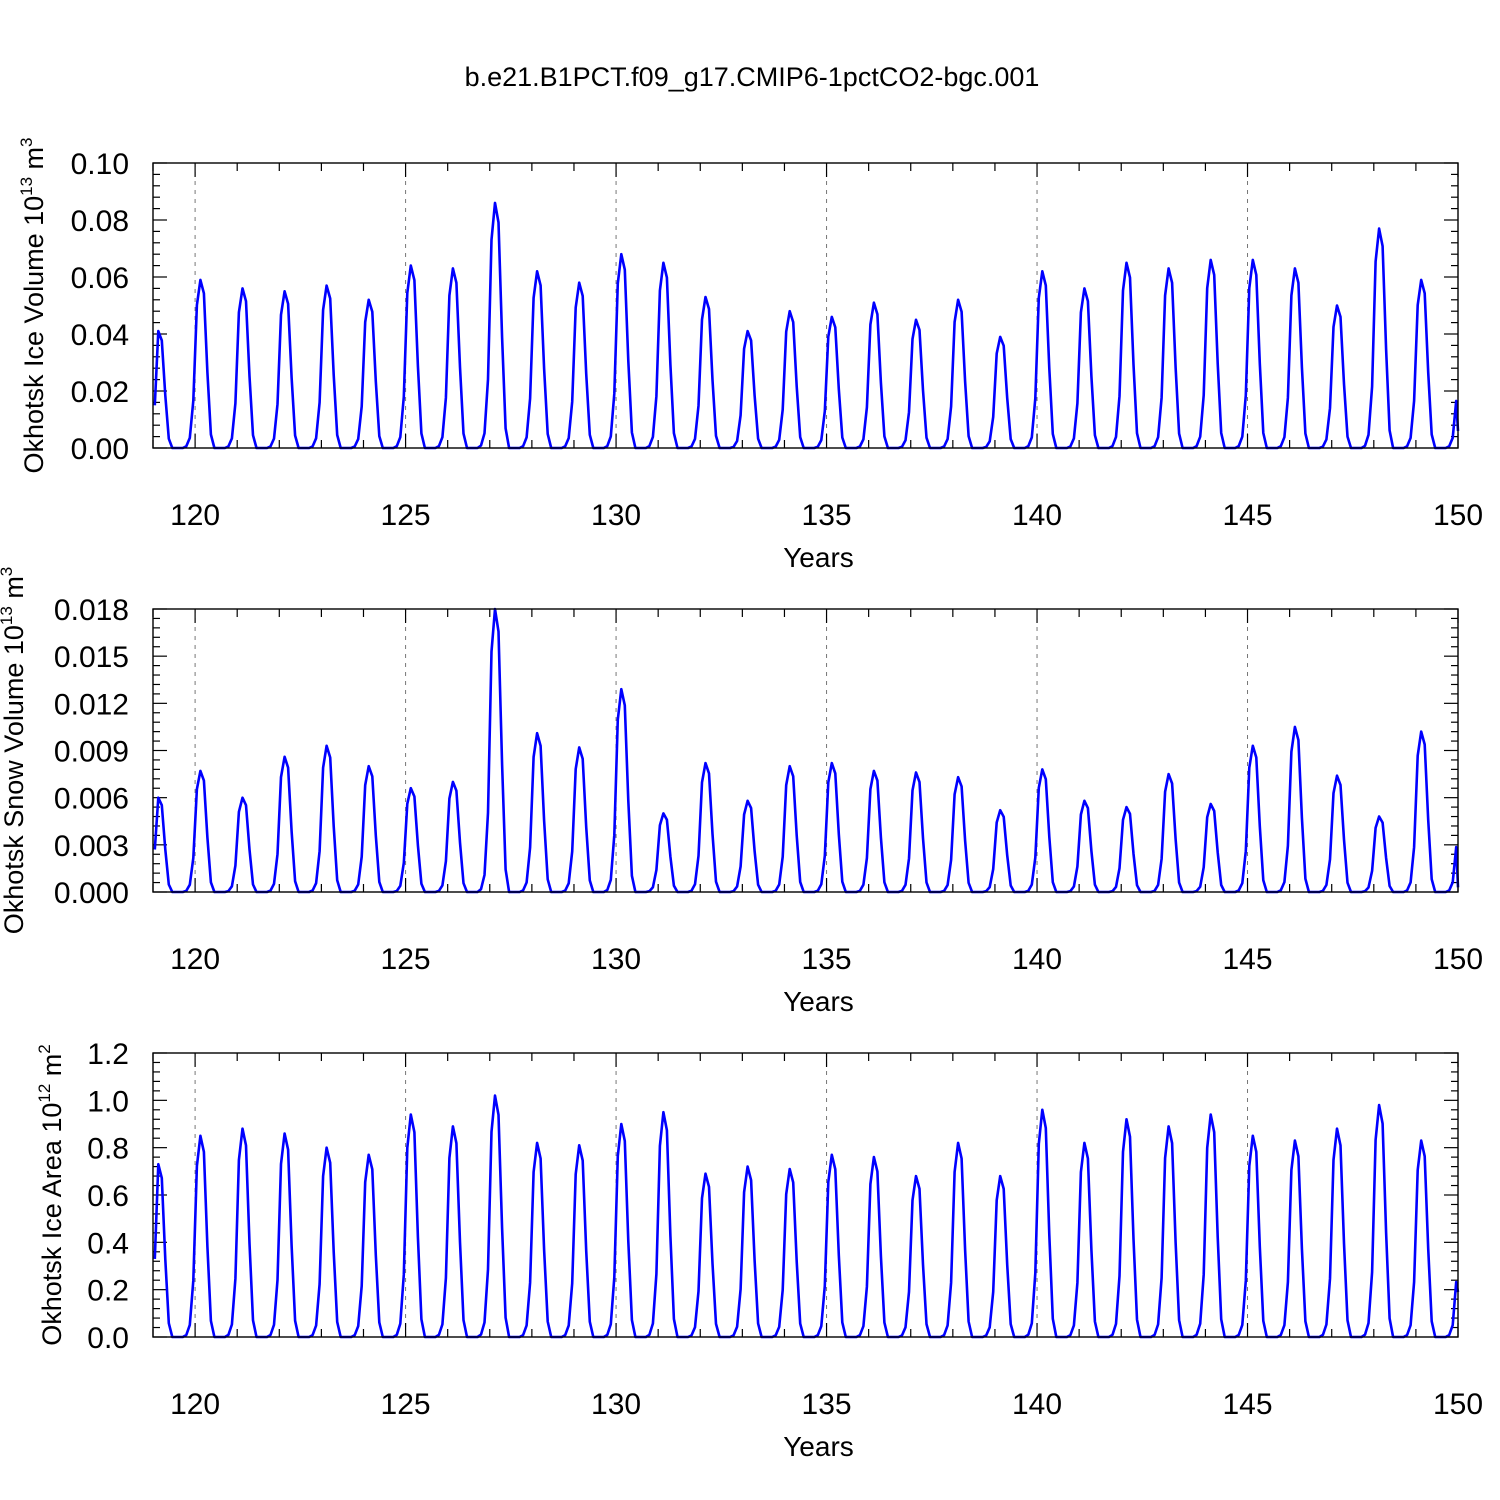  I want to click on series-line-ice-volume, so click(806, 325).